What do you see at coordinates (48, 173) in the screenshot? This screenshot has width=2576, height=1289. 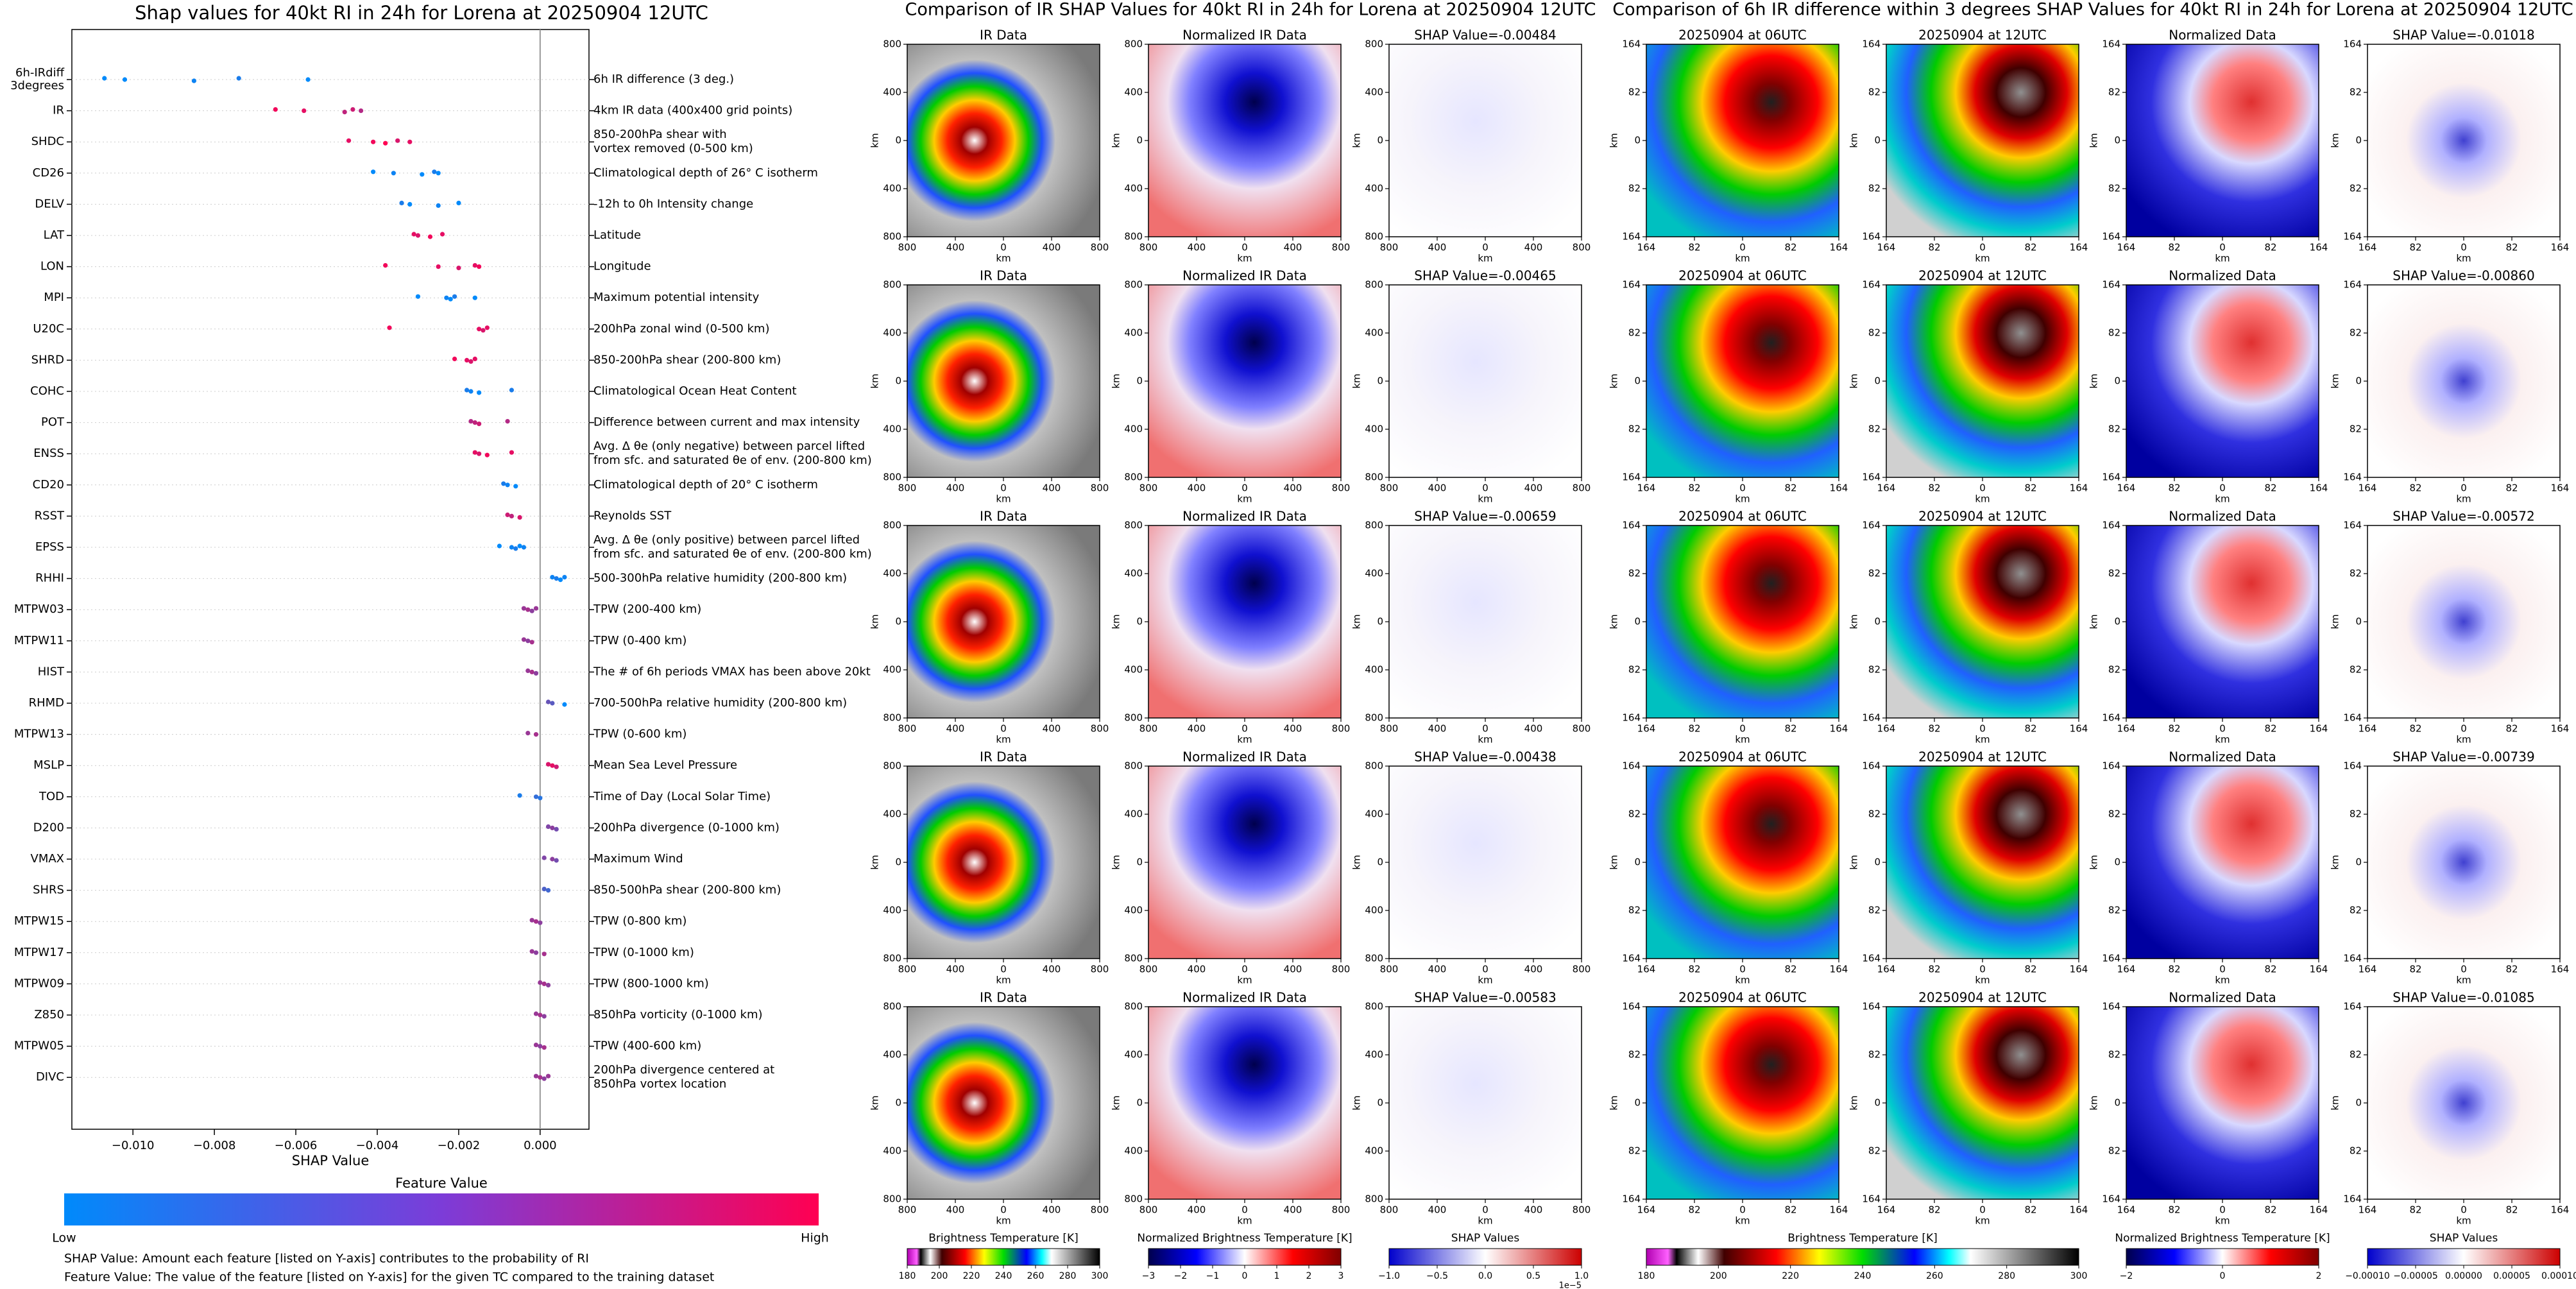 I see `feature-name: CD26` at bounding box center [48, 173].